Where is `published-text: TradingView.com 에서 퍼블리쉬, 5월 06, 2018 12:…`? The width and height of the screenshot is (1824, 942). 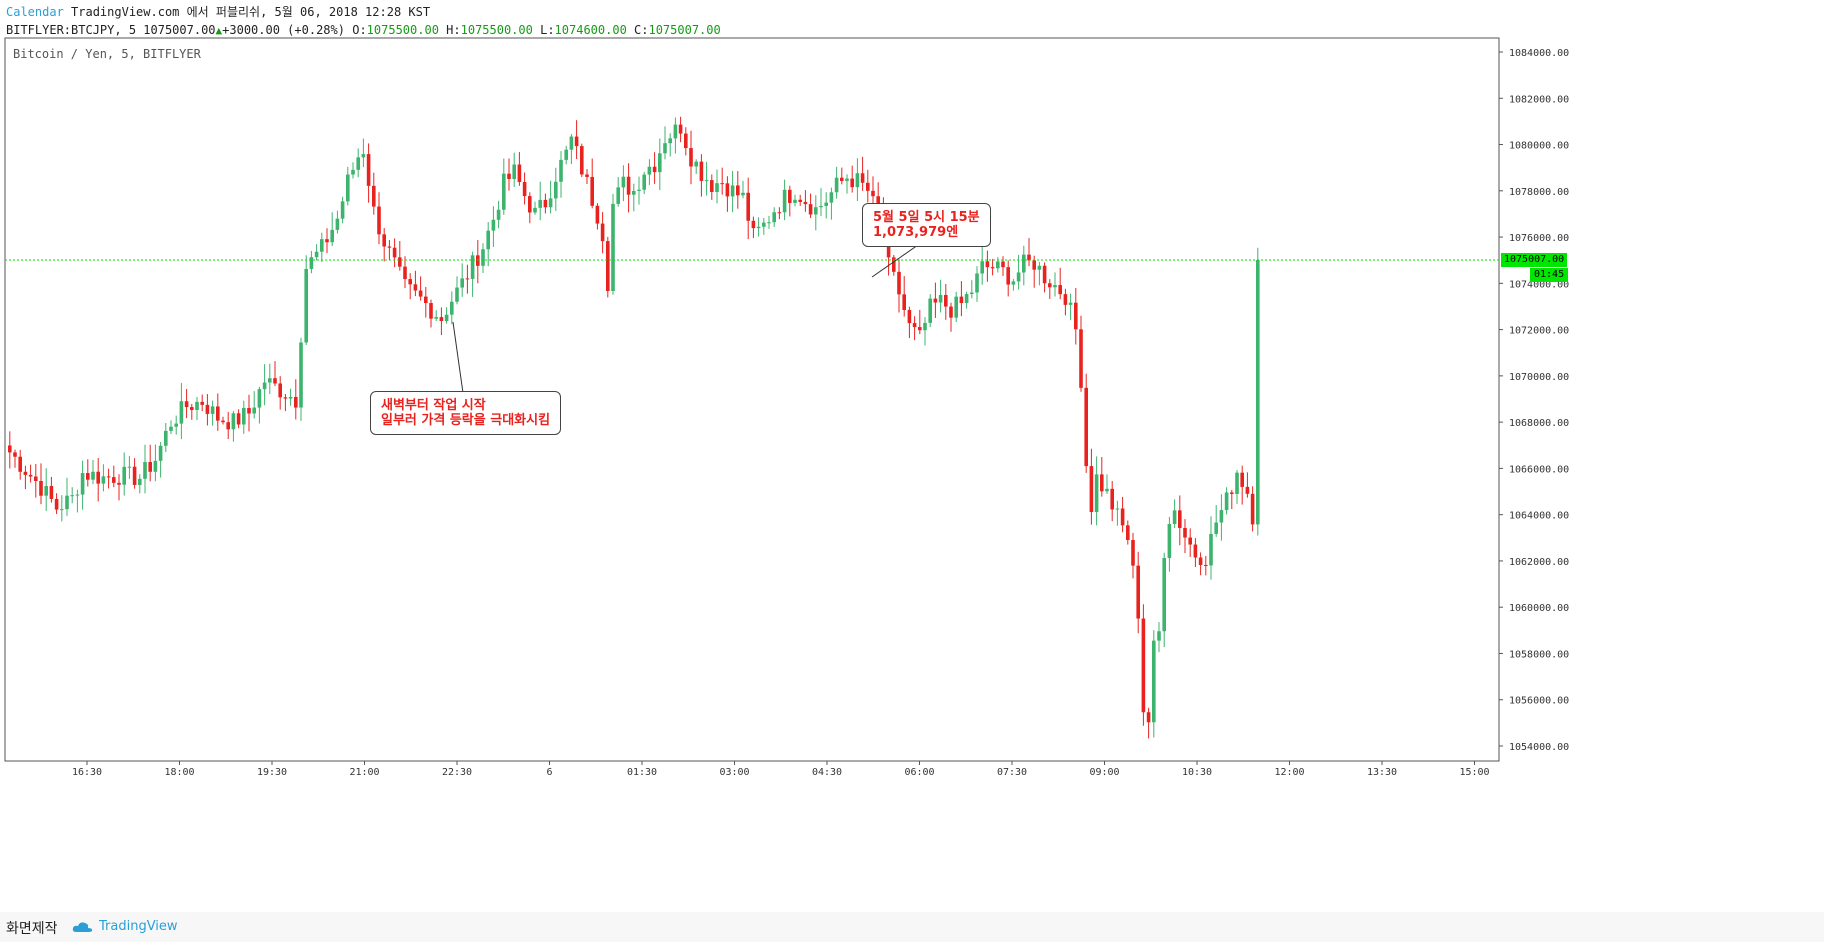
published-text: TradingView.com 에서 퍼블리쉬, 5월 06, 2018 12:… is located at coordinates (251, 12).